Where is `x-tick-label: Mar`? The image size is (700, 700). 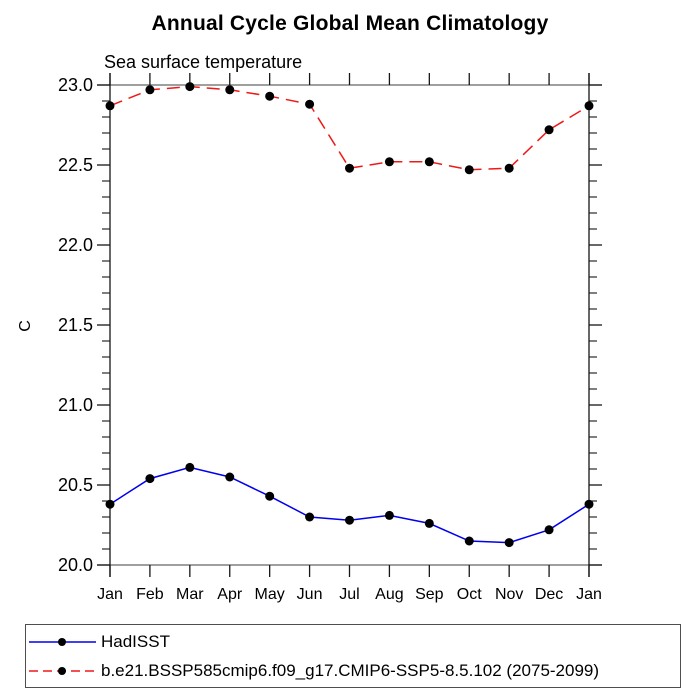 x-tick-label: Mar is located at coordinates (190, 594).